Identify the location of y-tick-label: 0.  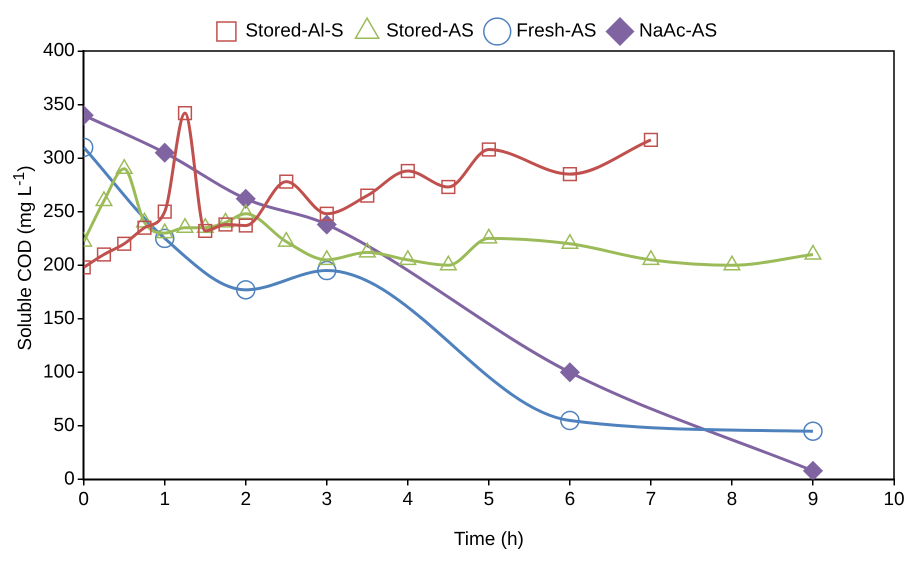
(69, 479).